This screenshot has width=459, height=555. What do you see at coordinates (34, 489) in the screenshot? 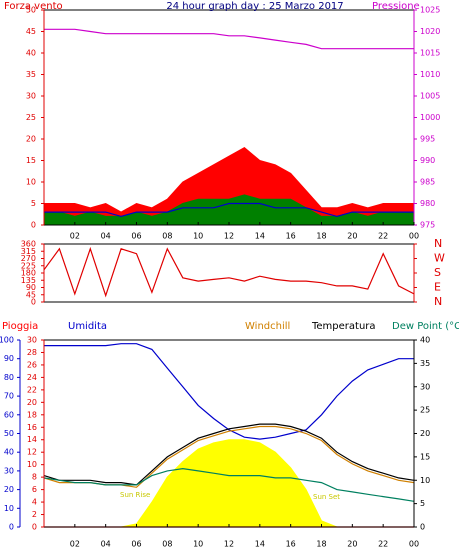
I see `y-tick-label: 6` at bounding box center [34, 489].